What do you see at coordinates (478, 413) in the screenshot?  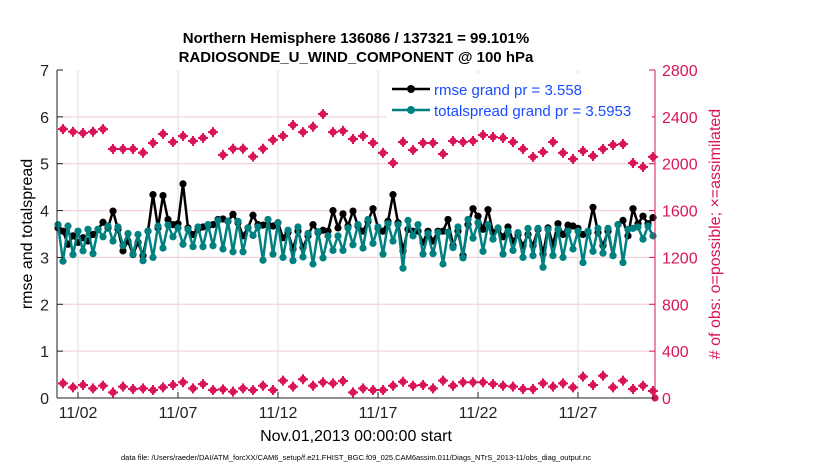 I see `x-tick-label: 11/22` at bounding box center [478, 413].